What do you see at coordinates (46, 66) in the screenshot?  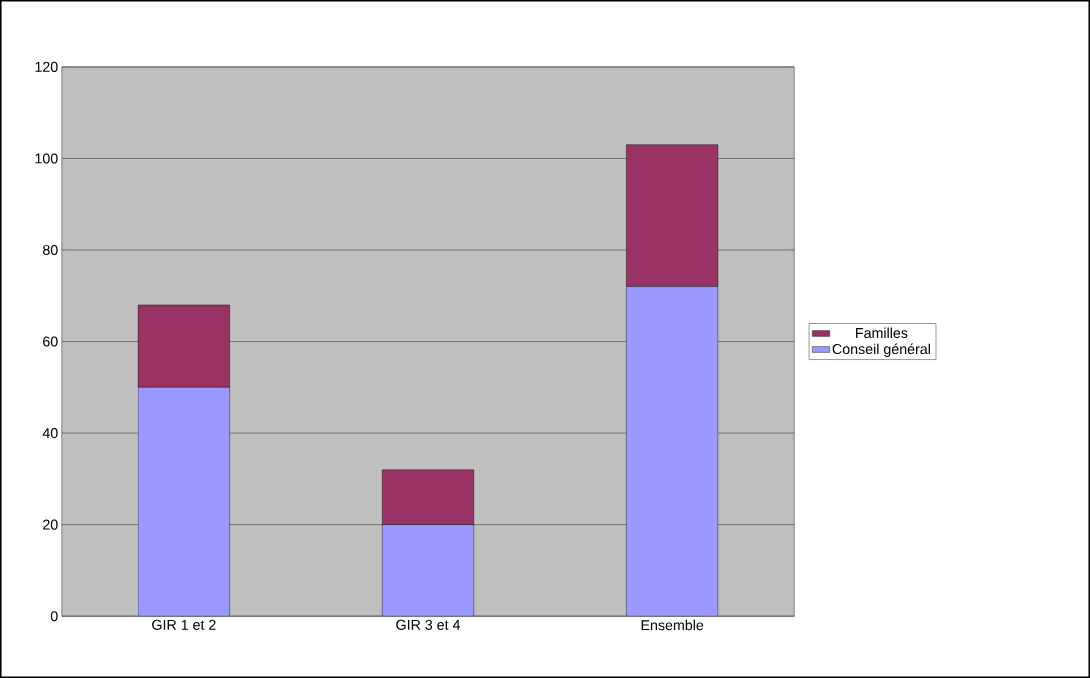 I see `y-tick-label: 120` at bounding box center [46, 66].